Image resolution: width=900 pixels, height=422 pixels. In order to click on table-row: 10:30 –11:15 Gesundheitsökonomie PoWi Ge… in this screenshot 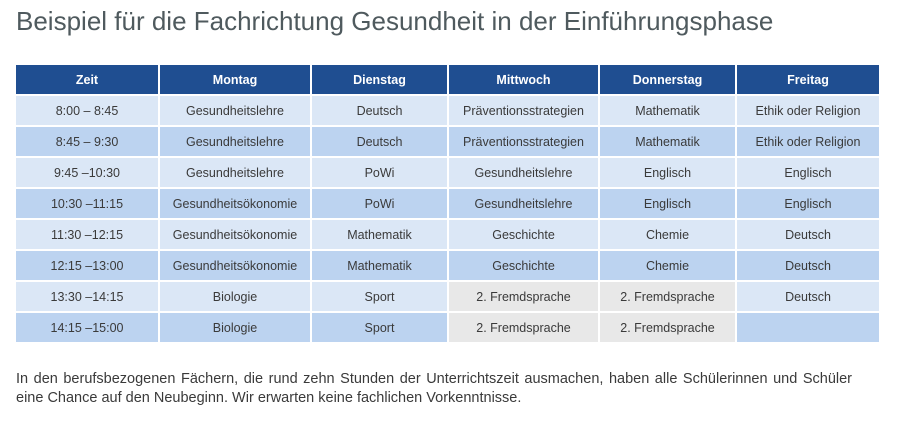, I will do `click(447, 204)`.